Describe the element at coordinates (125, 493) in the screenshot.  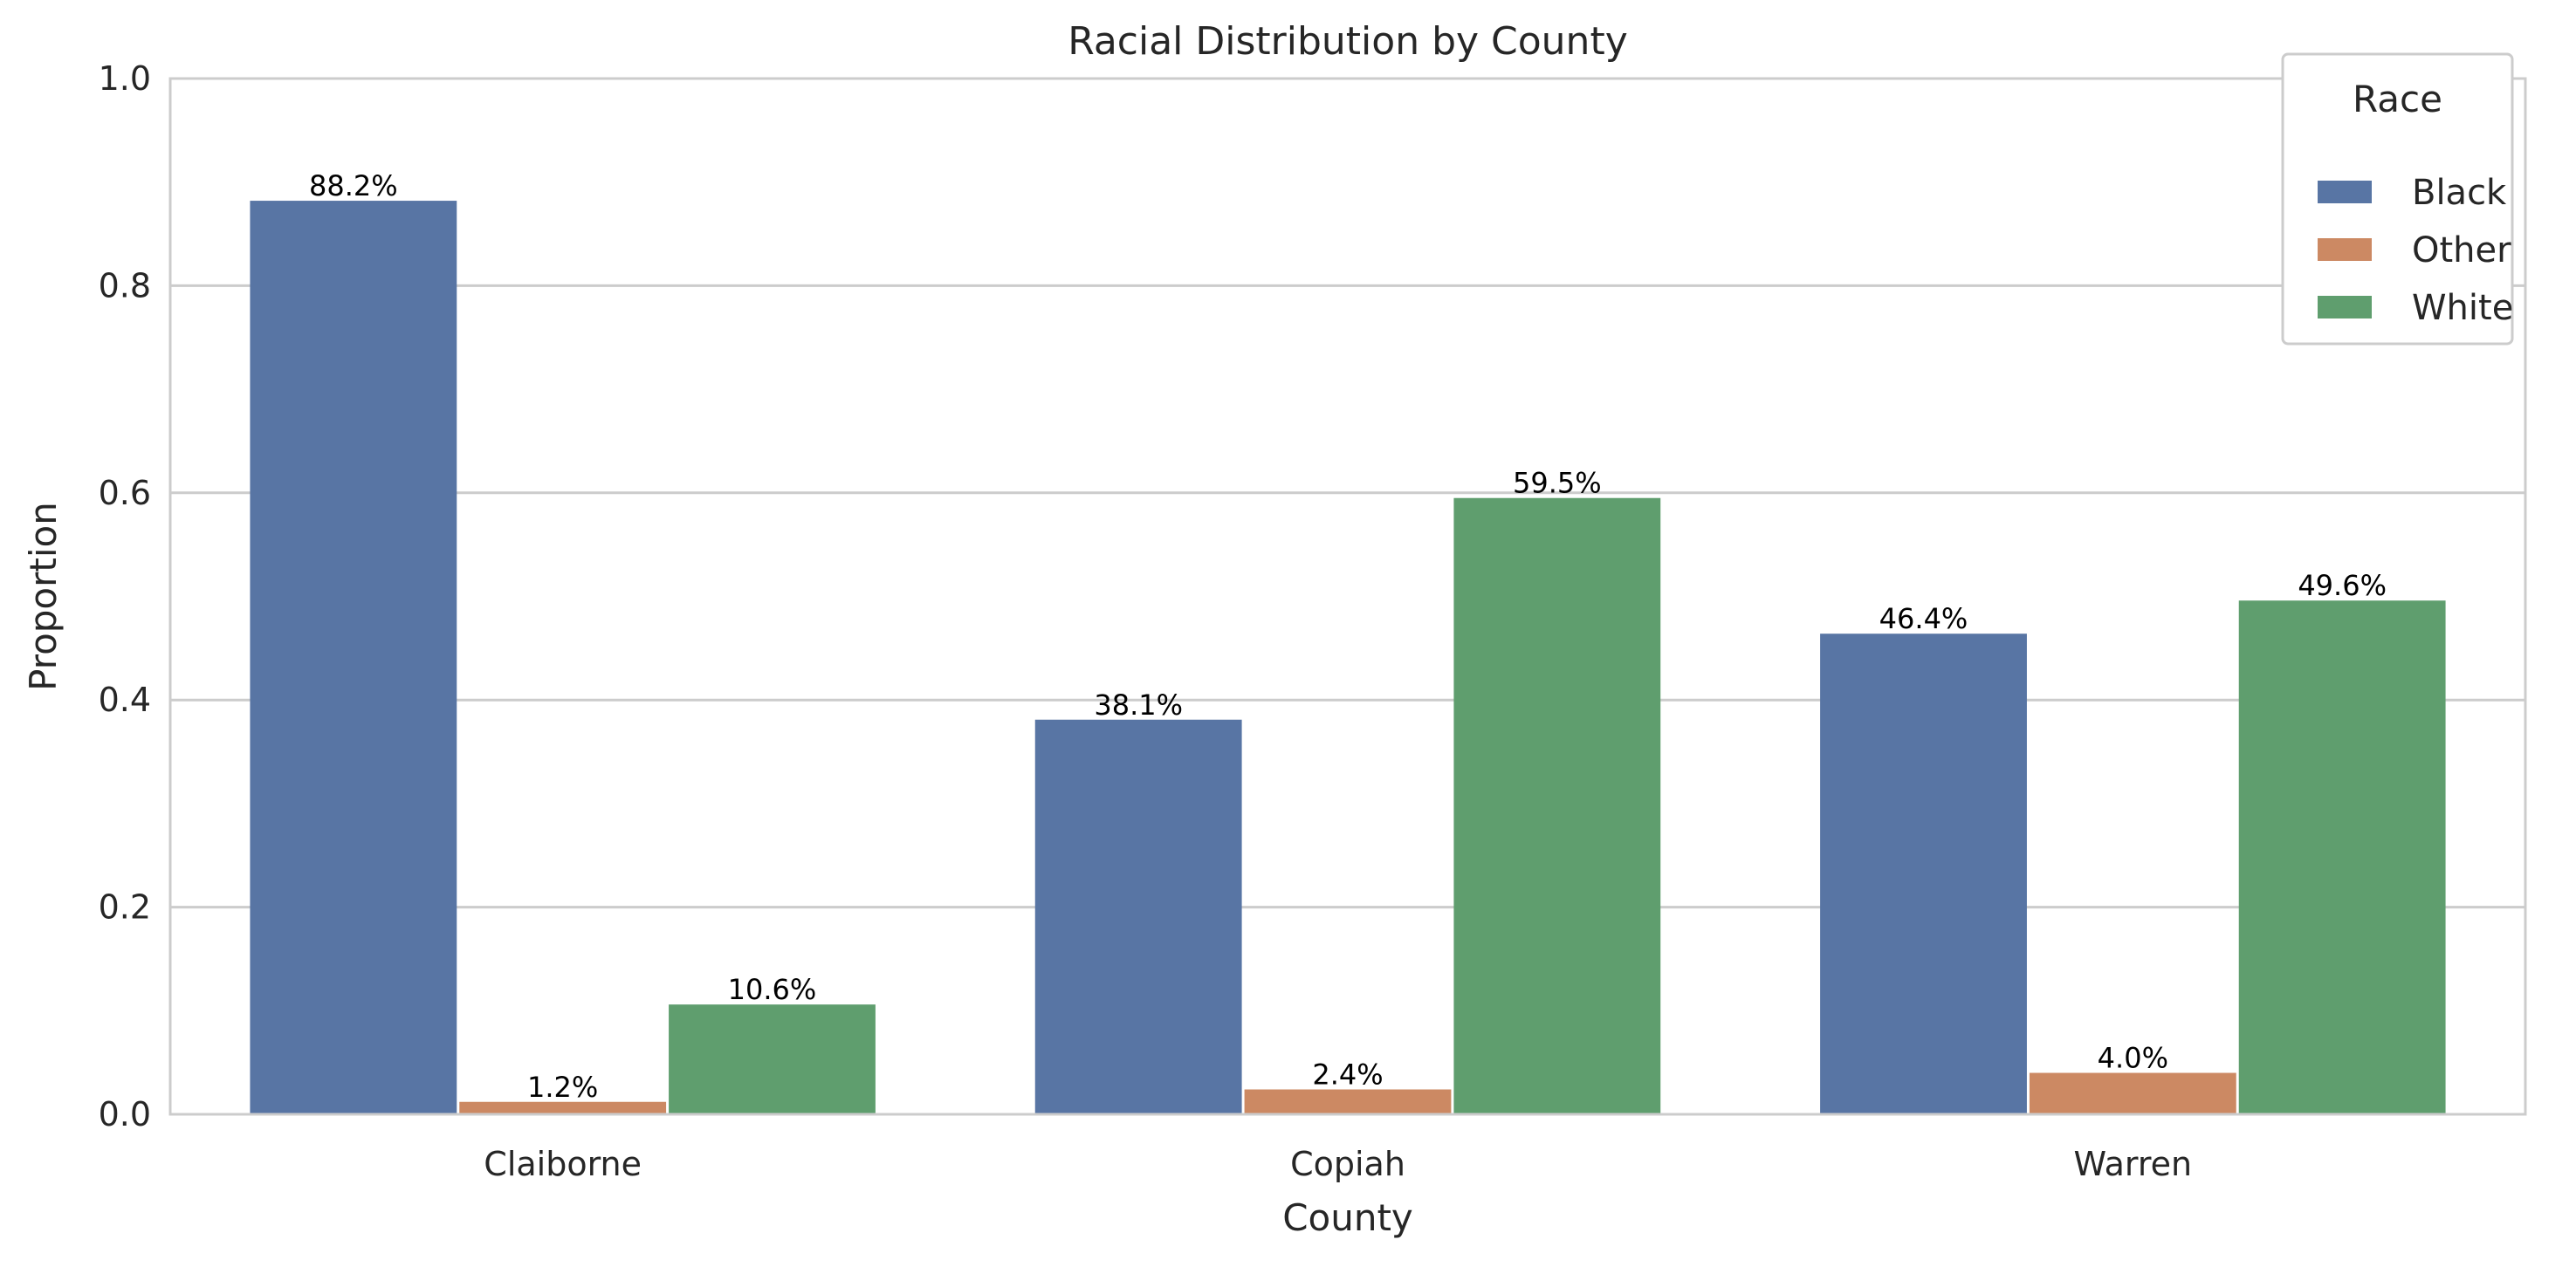
I see `y-tick-label: 0.6` at that location.